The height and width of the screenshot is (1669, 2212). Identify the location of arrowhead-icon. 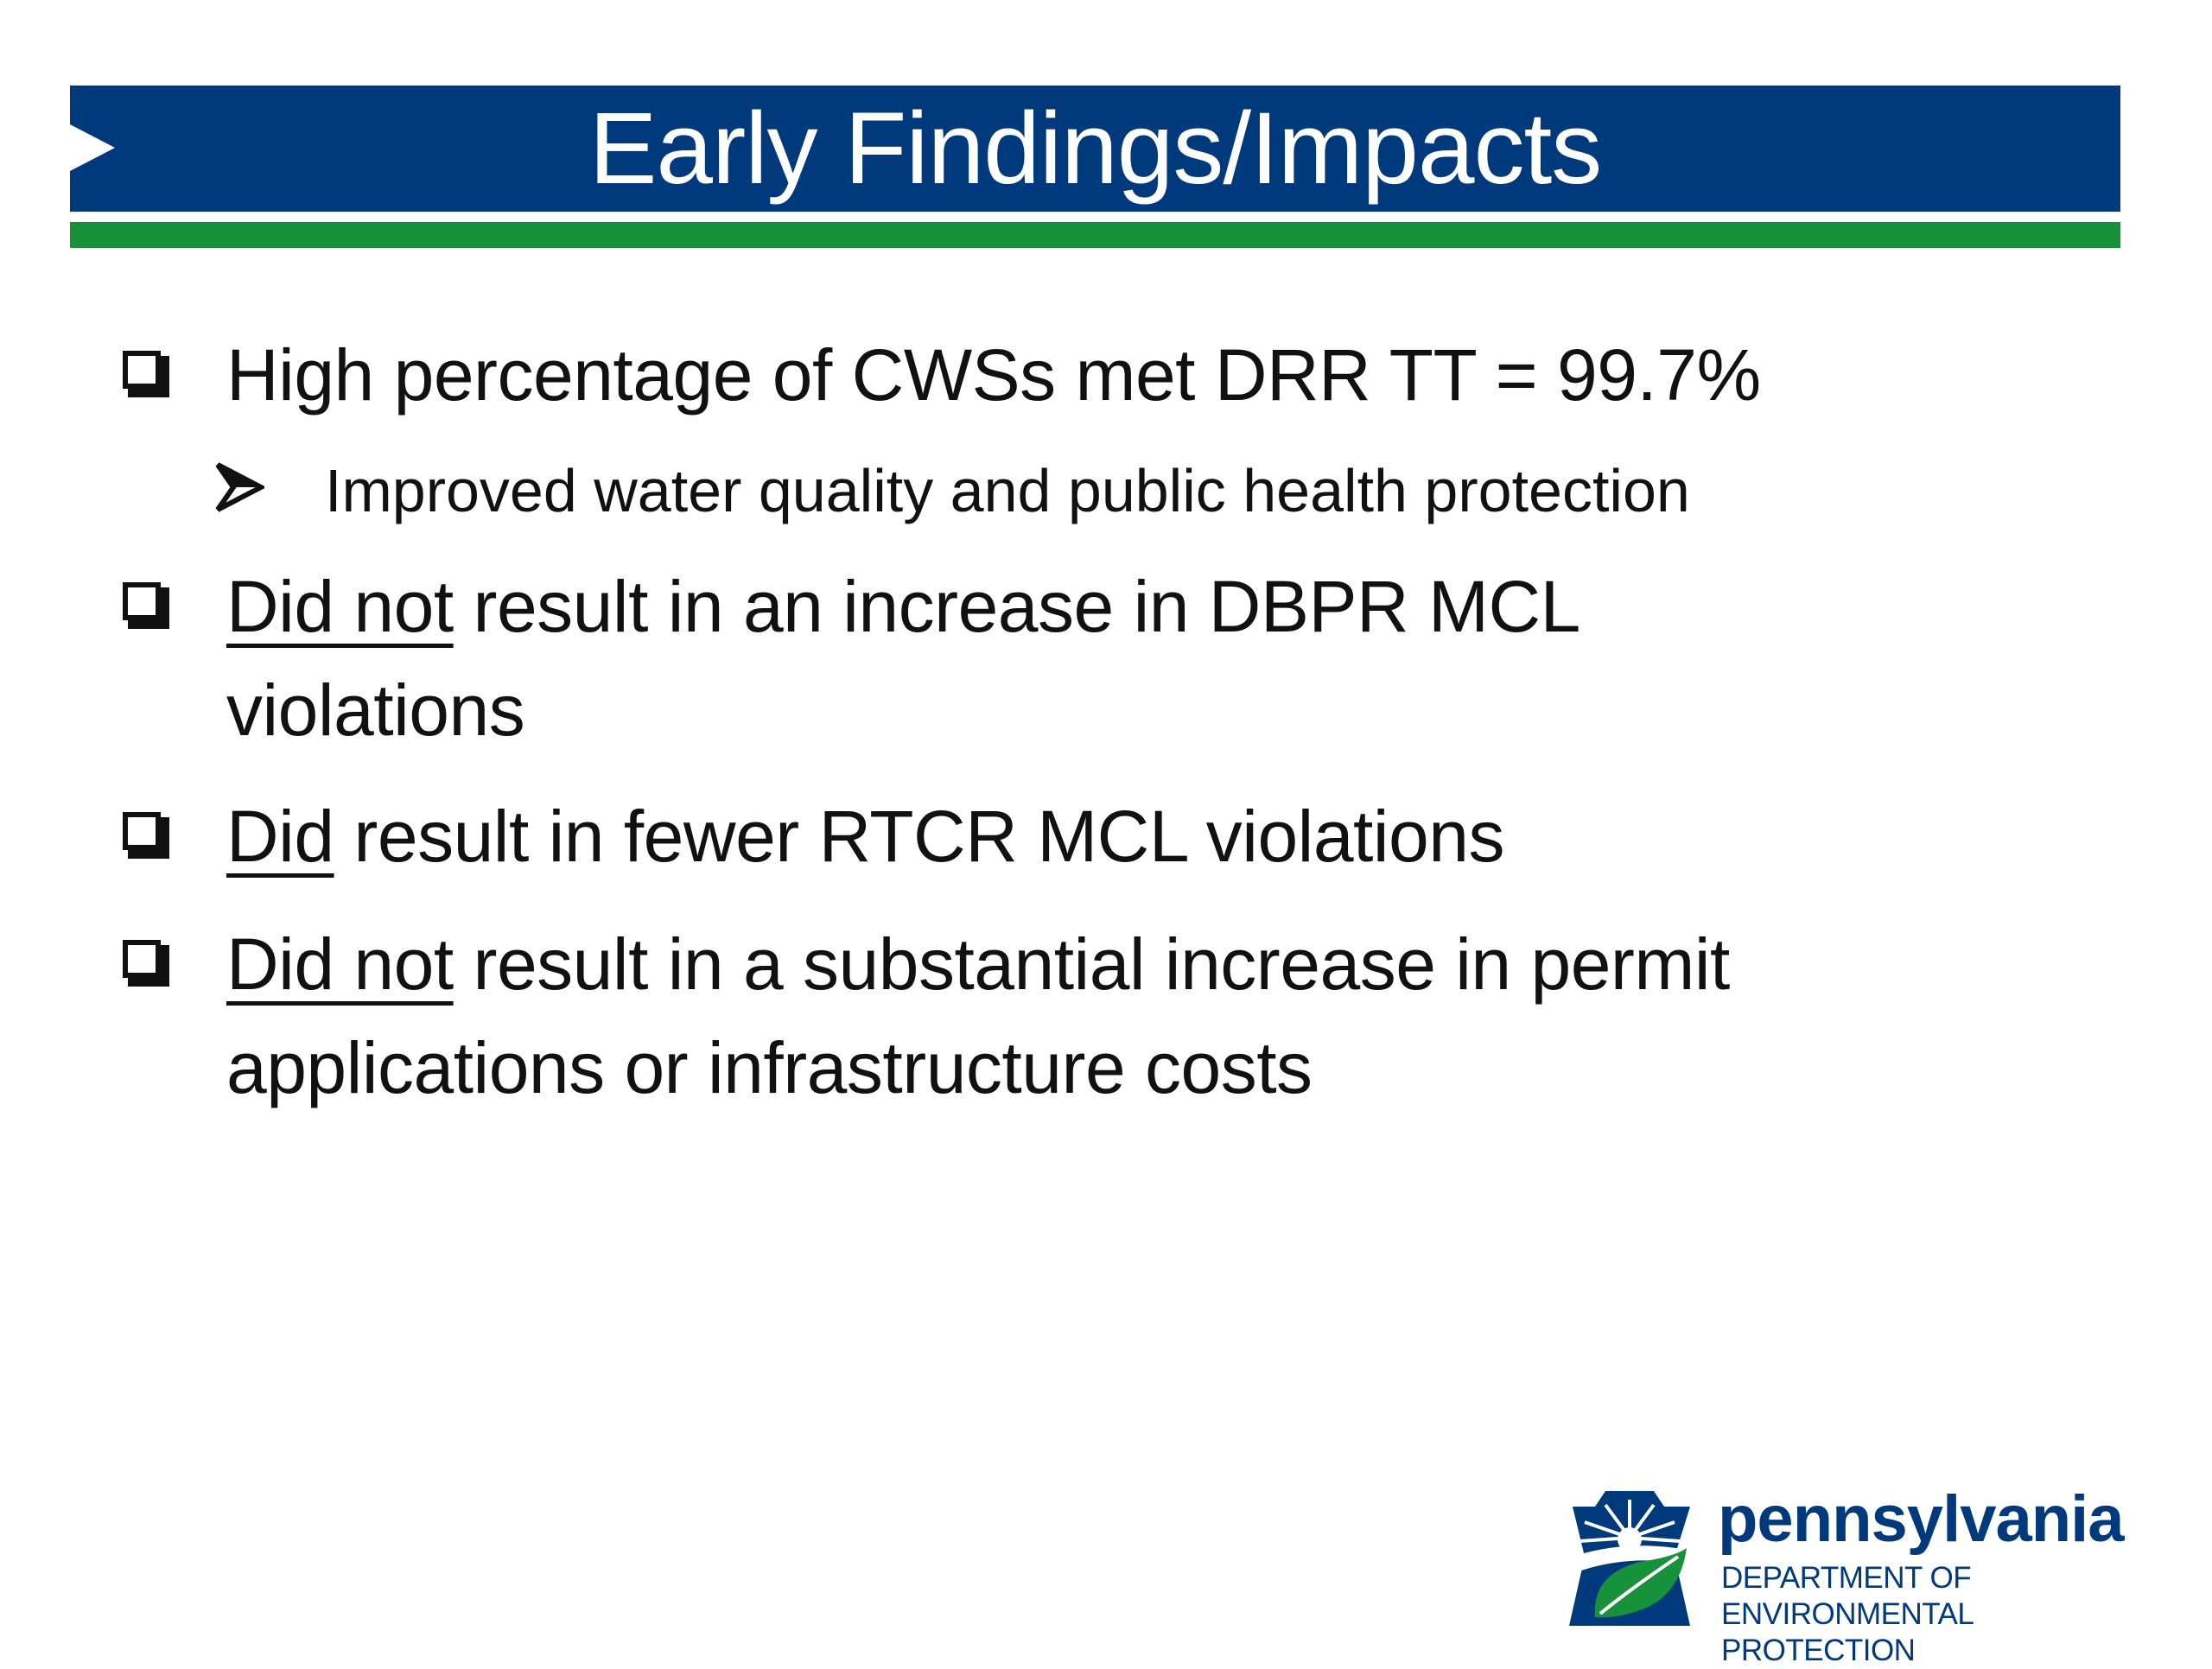
(239, 487).